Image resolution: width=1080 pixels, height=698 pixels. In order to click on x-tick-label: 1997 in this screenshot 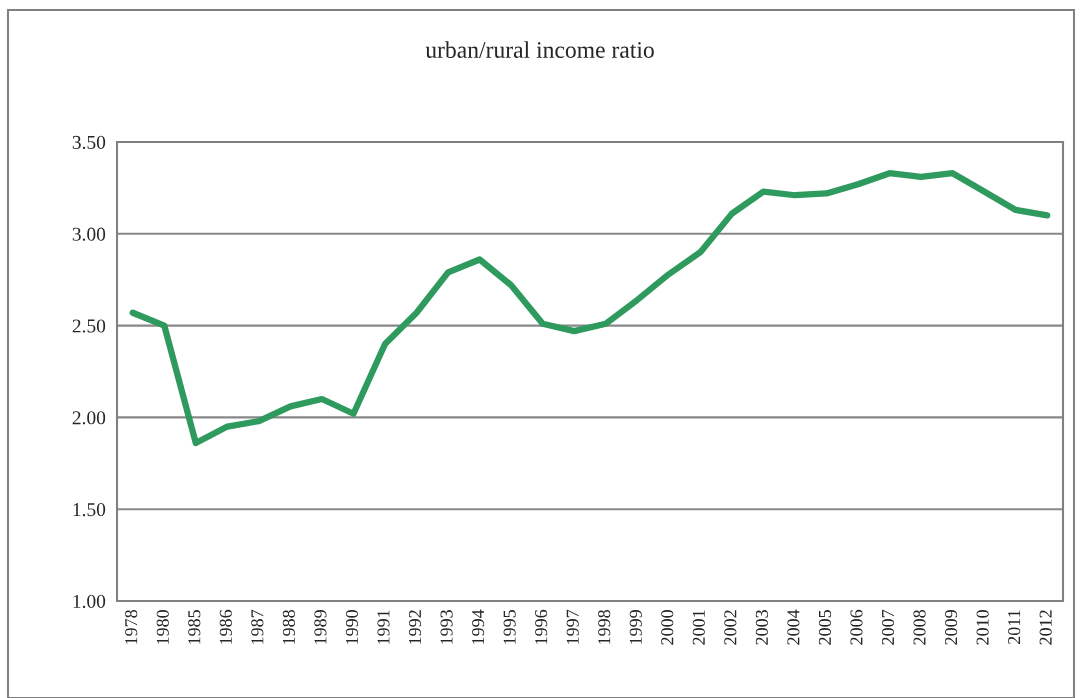, I will do `click(572, 626)`.